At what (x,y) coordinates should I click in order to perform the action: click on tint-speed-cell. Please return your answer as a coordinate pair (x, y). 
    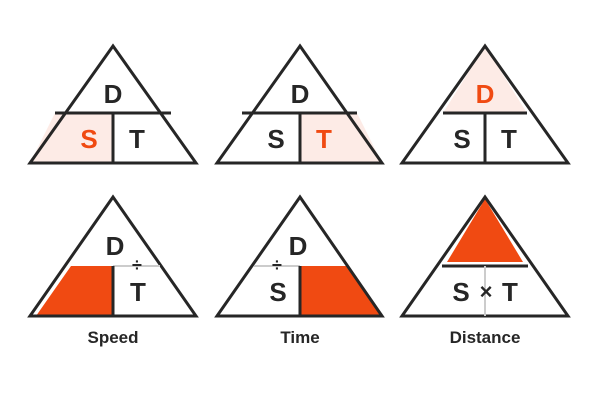
    Looking at the image, I should click on (71, 138).